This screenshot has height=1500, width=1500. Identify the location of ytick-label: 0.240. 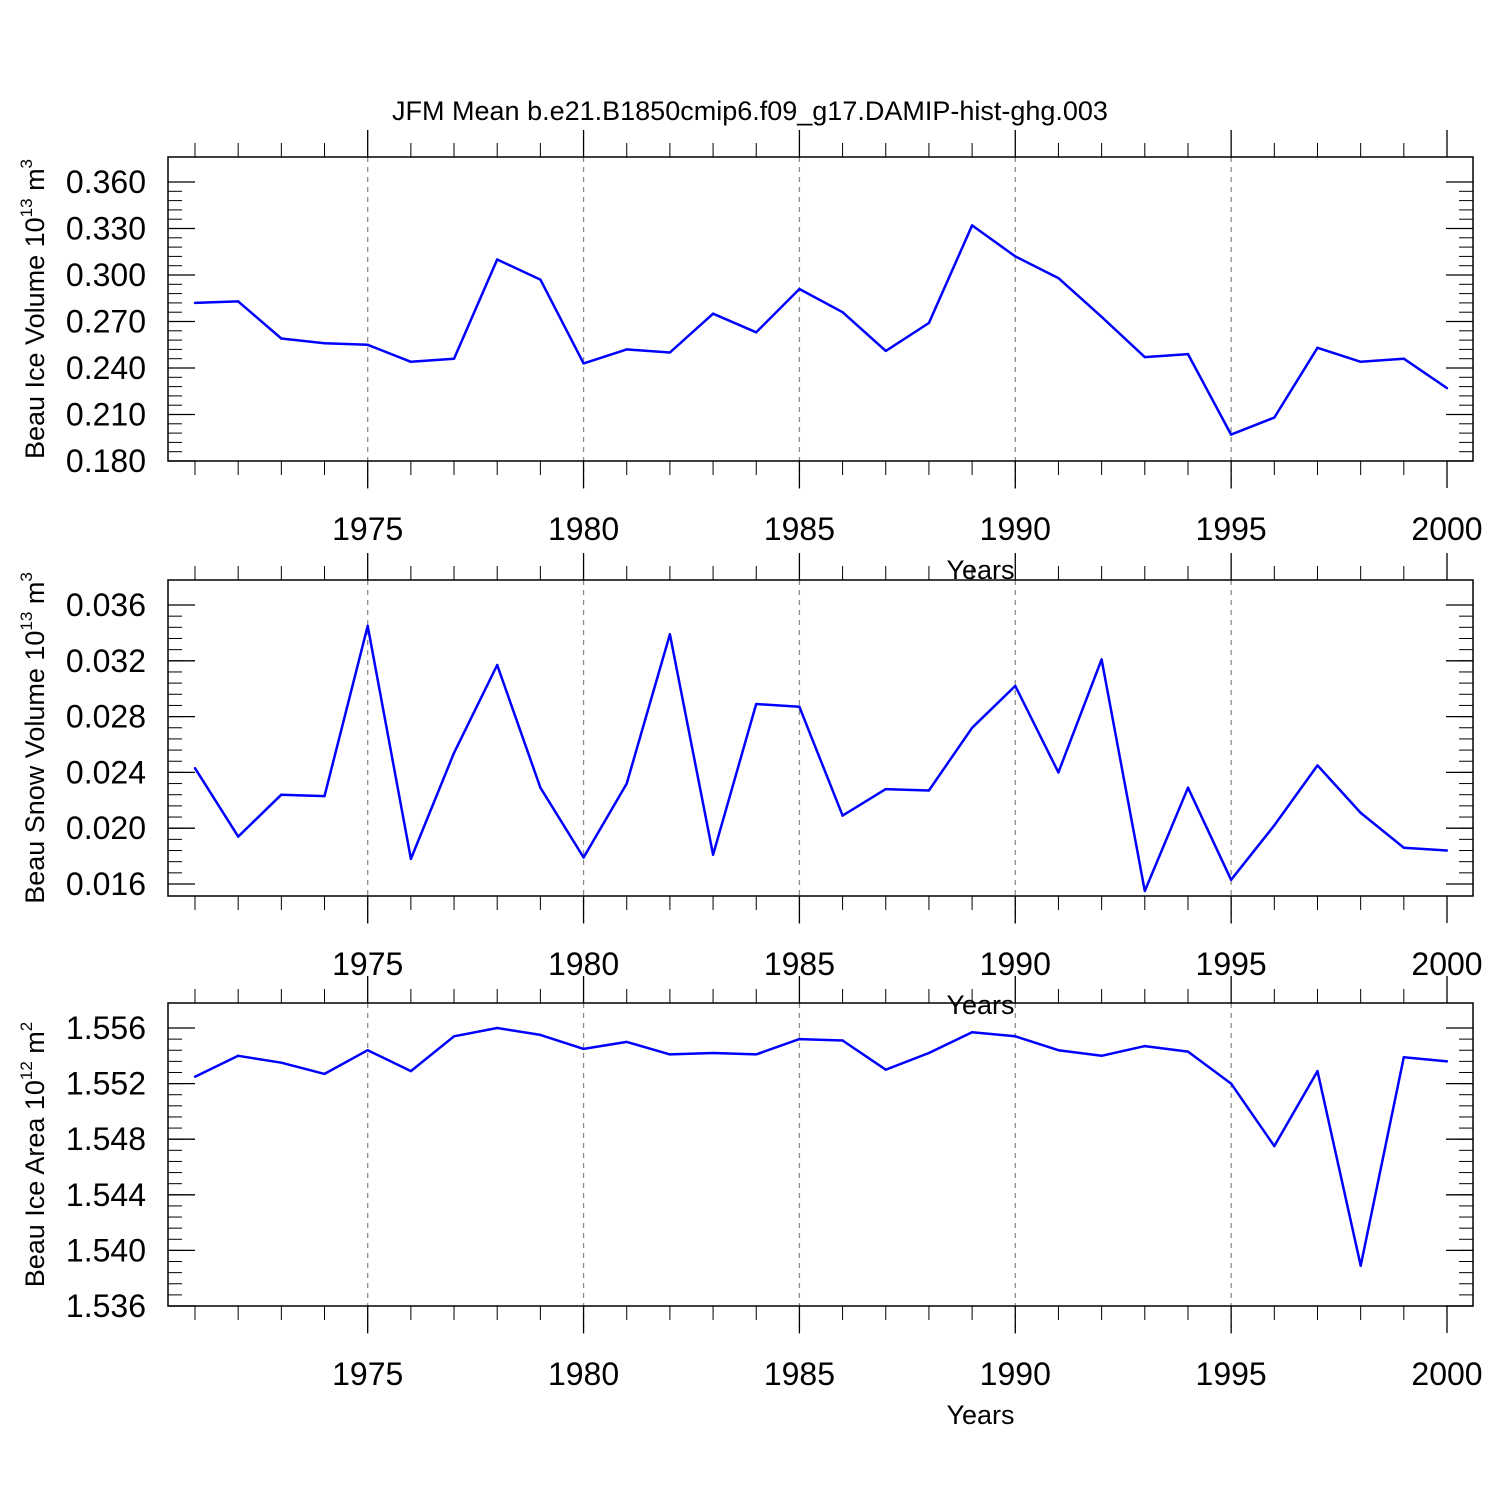
(106, 368).